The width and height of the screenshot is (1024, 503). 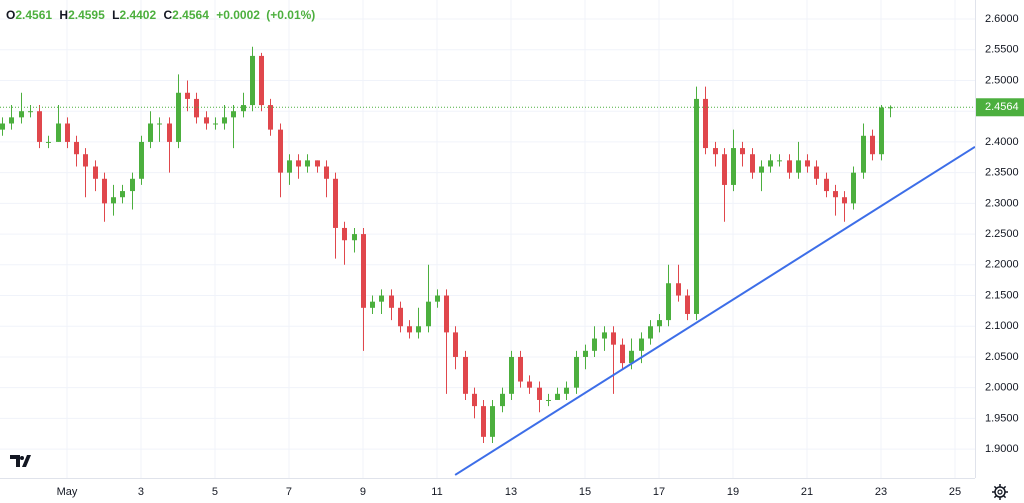 I want to click on y-tick-label: 2.2500, so click(x=1002, y=234).